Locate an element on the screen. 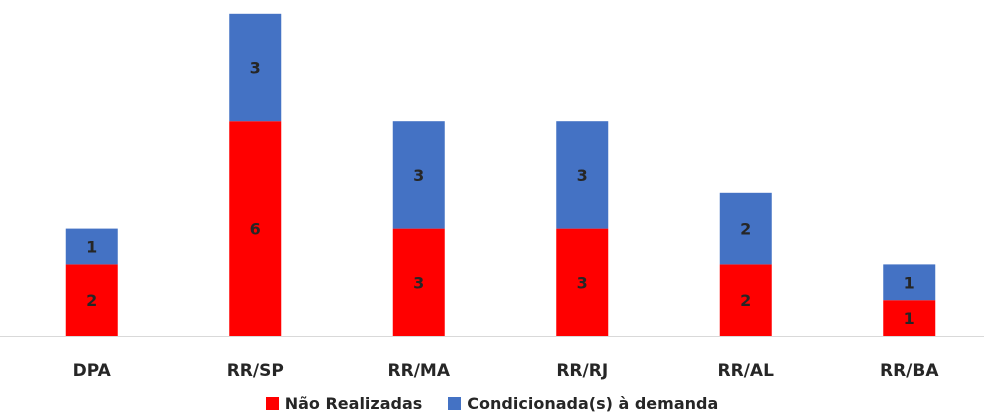 The height and width of the screenshot is (414, 984). x-tick-label-rr-rj: RR/RJ is located at coordinates (582, 371).